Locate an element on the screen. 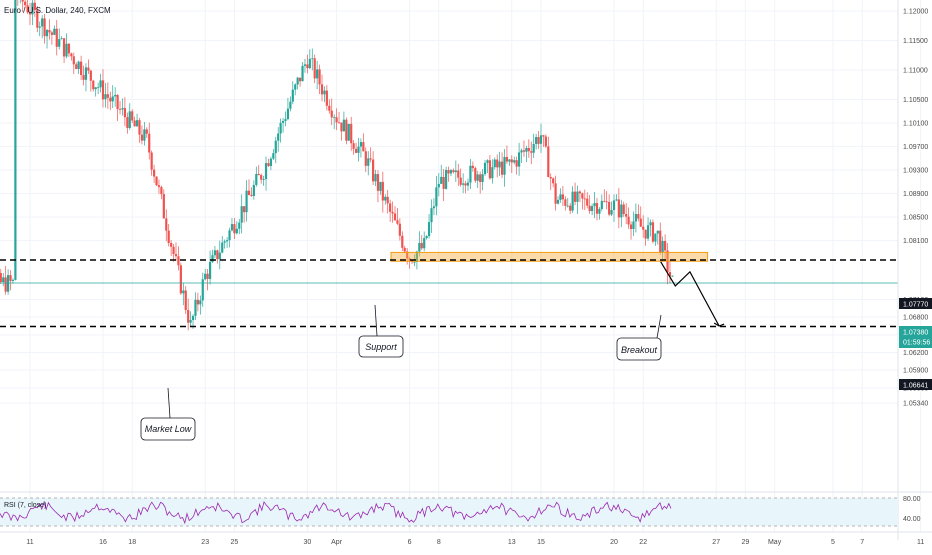  date-tick-label: 11 is located at coordinates (920, 542).